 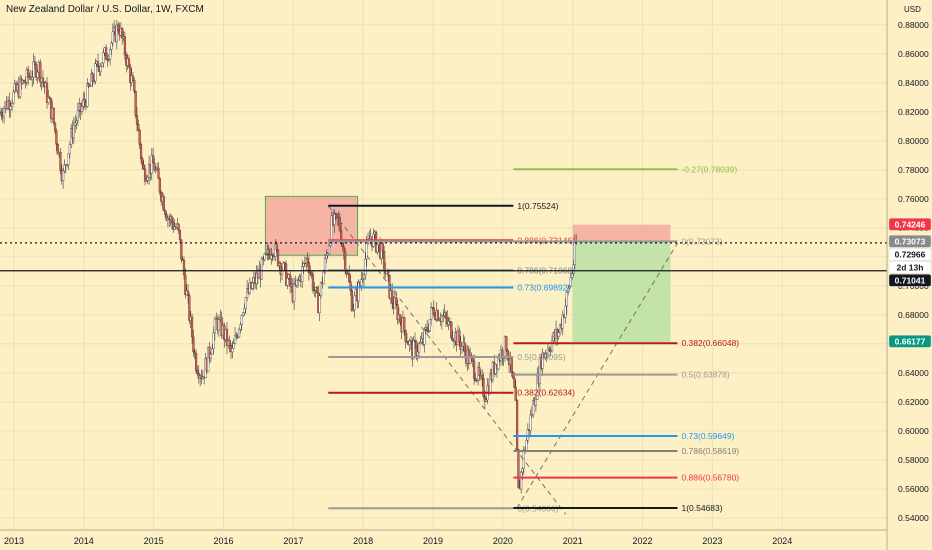 What do you see at coordinates (84, 541) in the screenshot?
I see `time-tick-label: 2014` at bounding box center [84, 541].